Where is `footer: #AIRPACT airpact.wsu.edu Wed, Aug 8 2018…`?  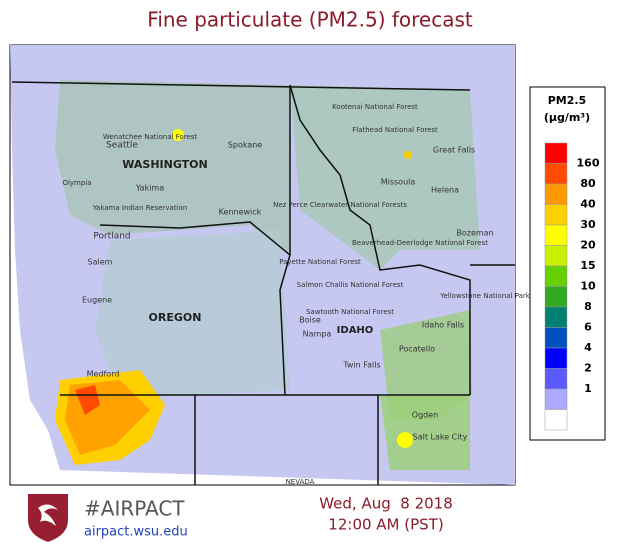 footer: #AIRPACT airpact.wsu.edu Wed, Aug 8 2018… is located at coordinates (240, 518).